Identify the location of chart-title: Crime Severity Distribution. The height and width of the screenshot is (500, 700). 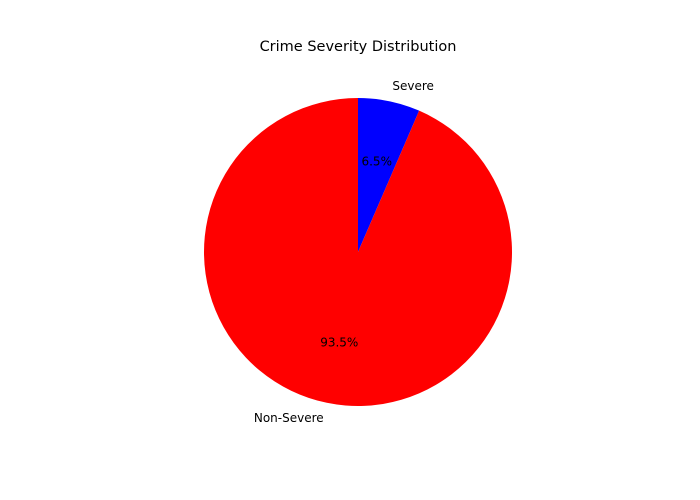
(358, 47).